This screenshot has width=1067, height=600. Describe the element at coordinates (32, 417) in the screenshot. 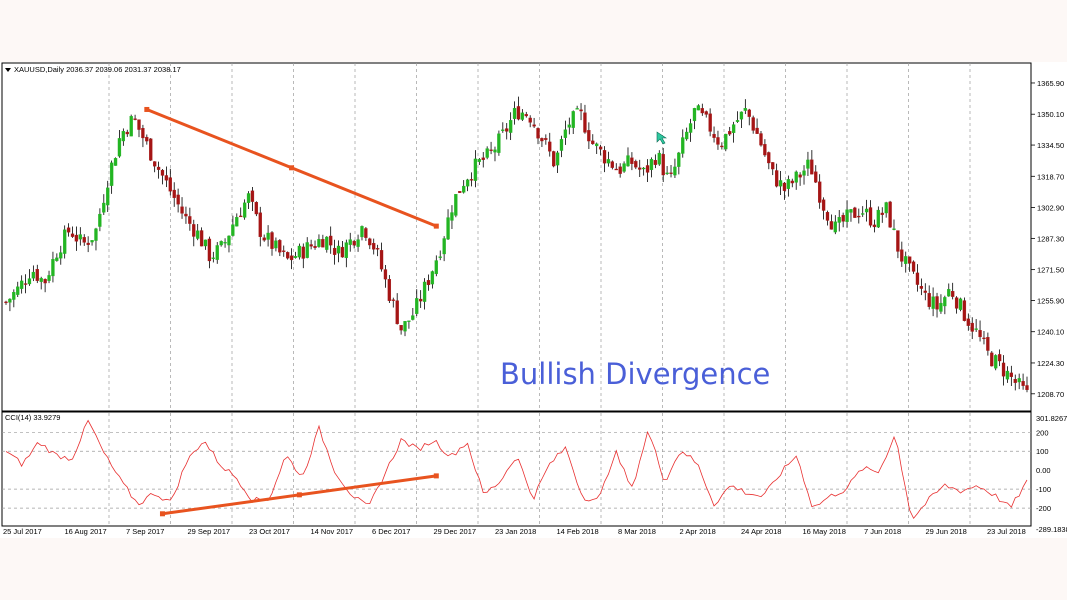

I see `cci-header: CCI(14) 33.9279` at that location.